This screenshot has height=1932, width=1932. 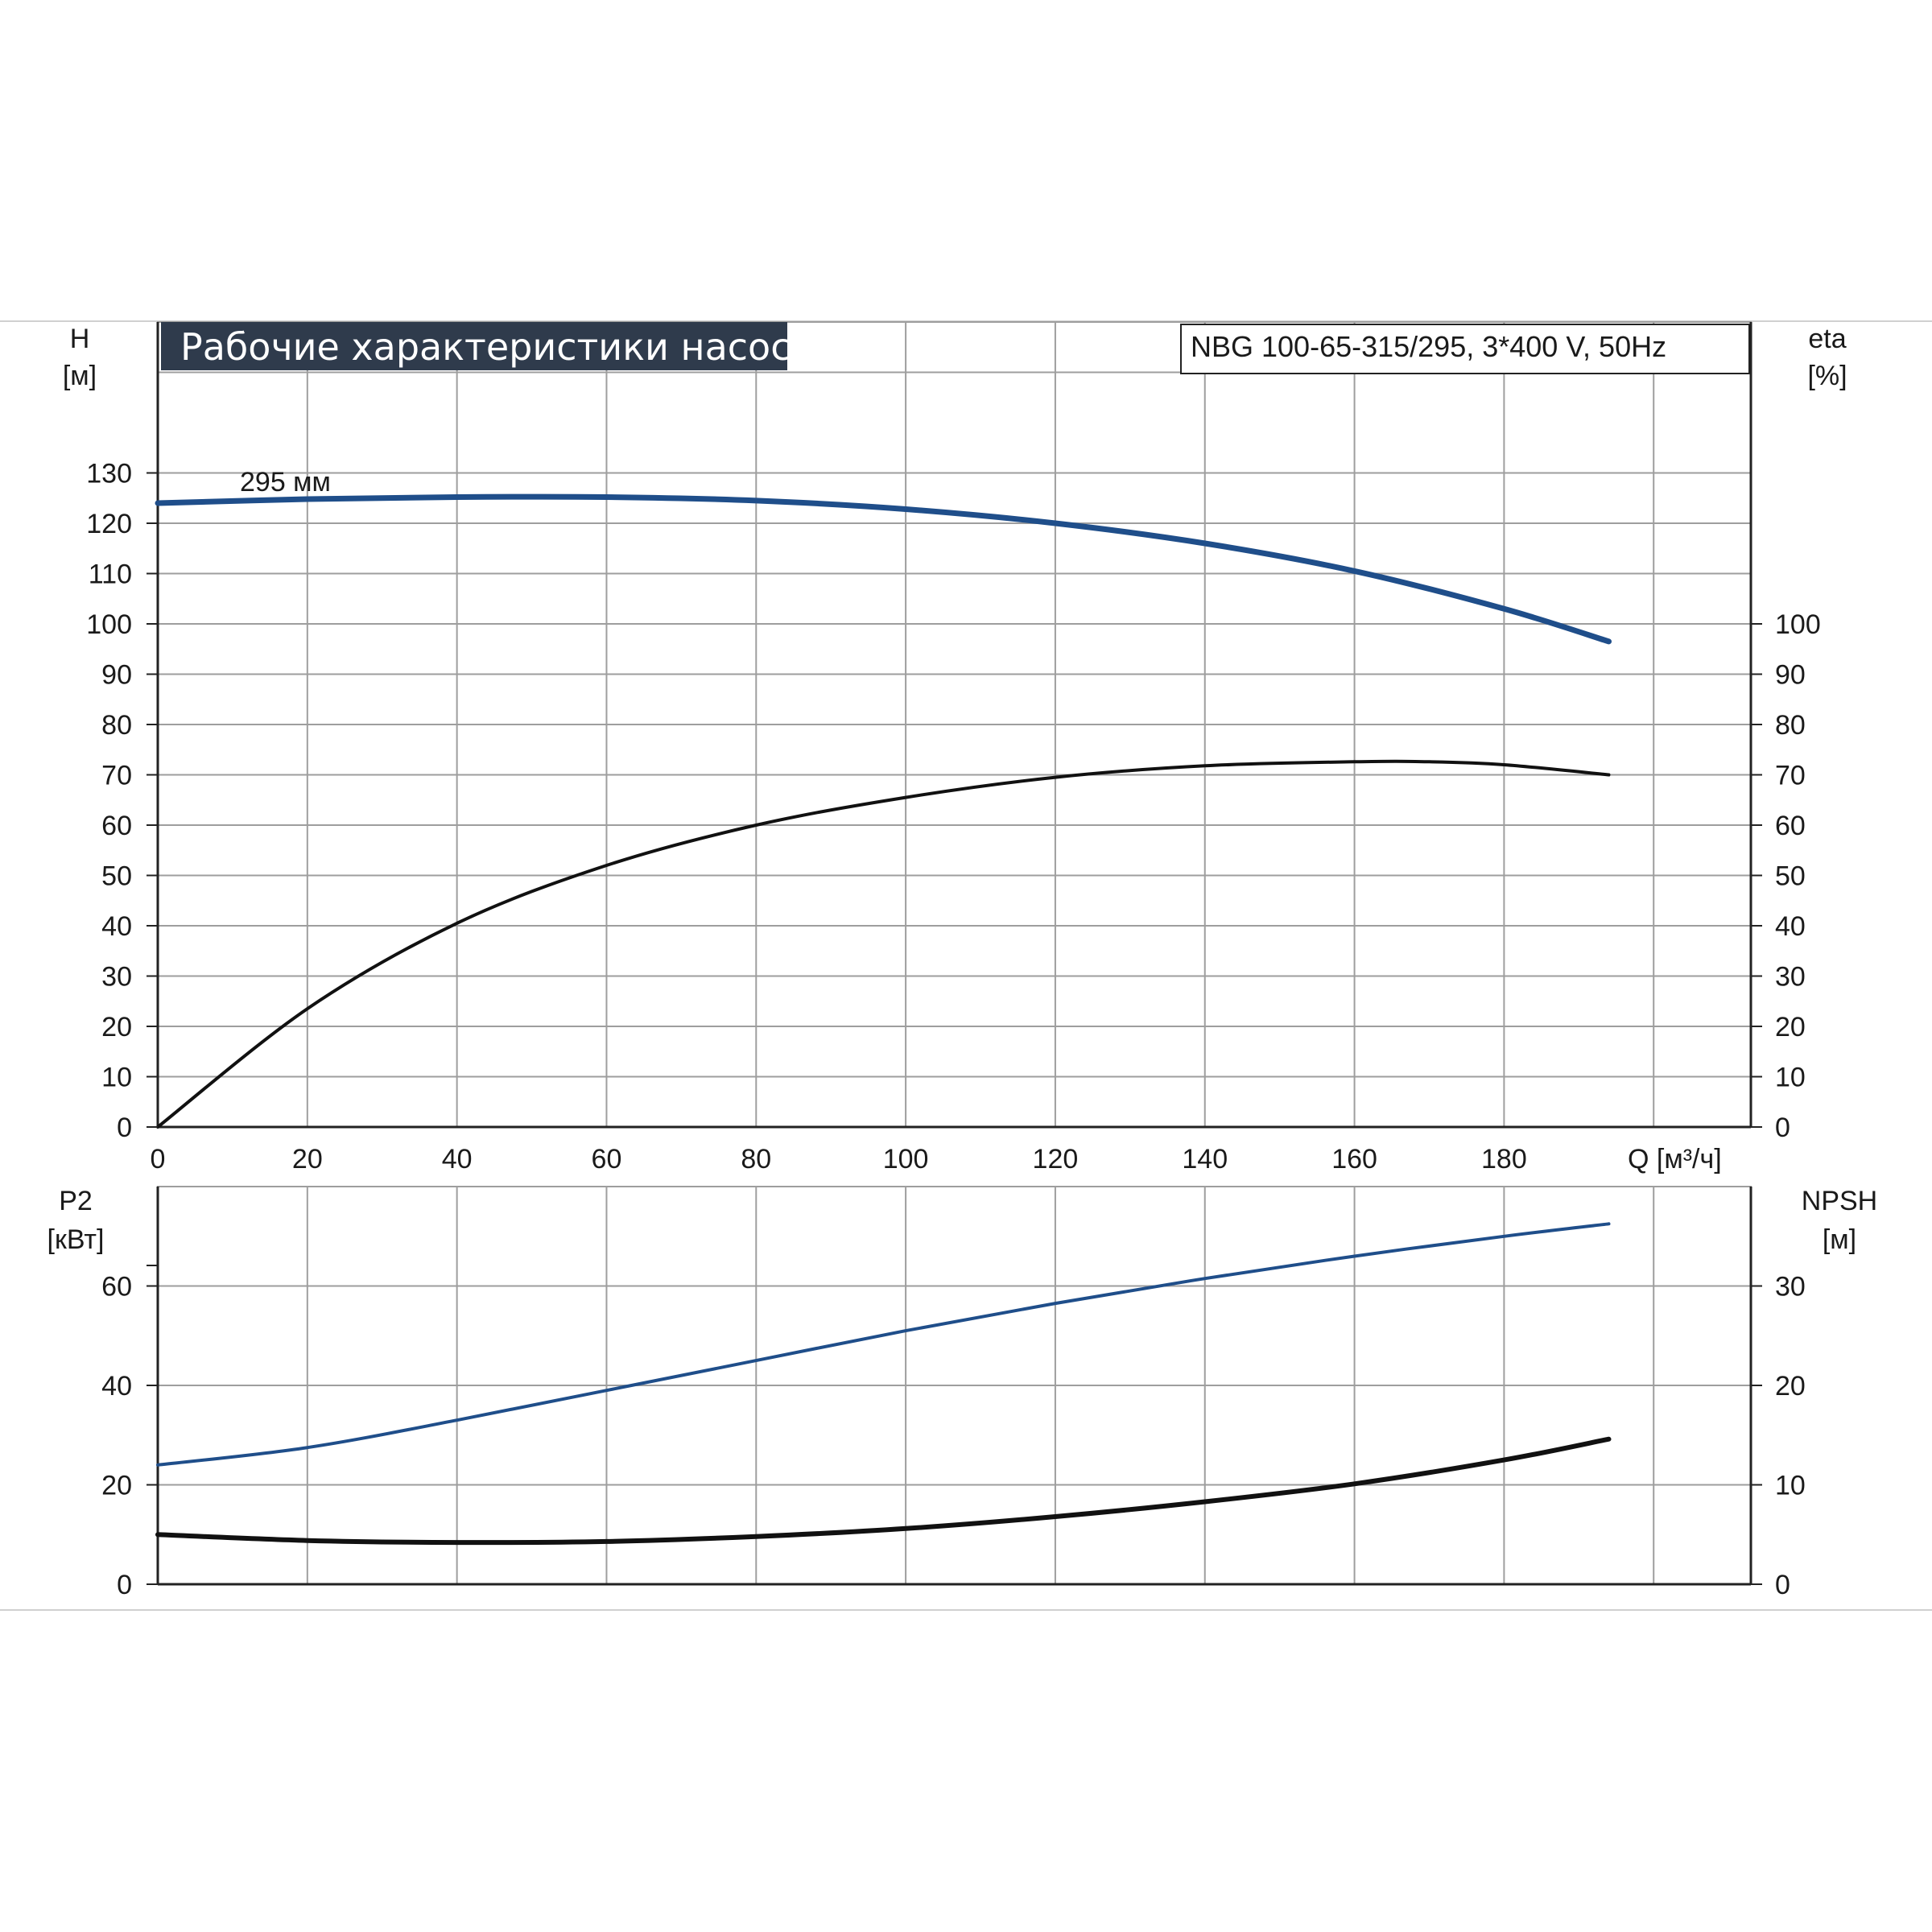 What do you see at coordinates (1790, 725) in the screenshot?
I see `eta-tick-label: 80` at bounding box center [1790, 725].